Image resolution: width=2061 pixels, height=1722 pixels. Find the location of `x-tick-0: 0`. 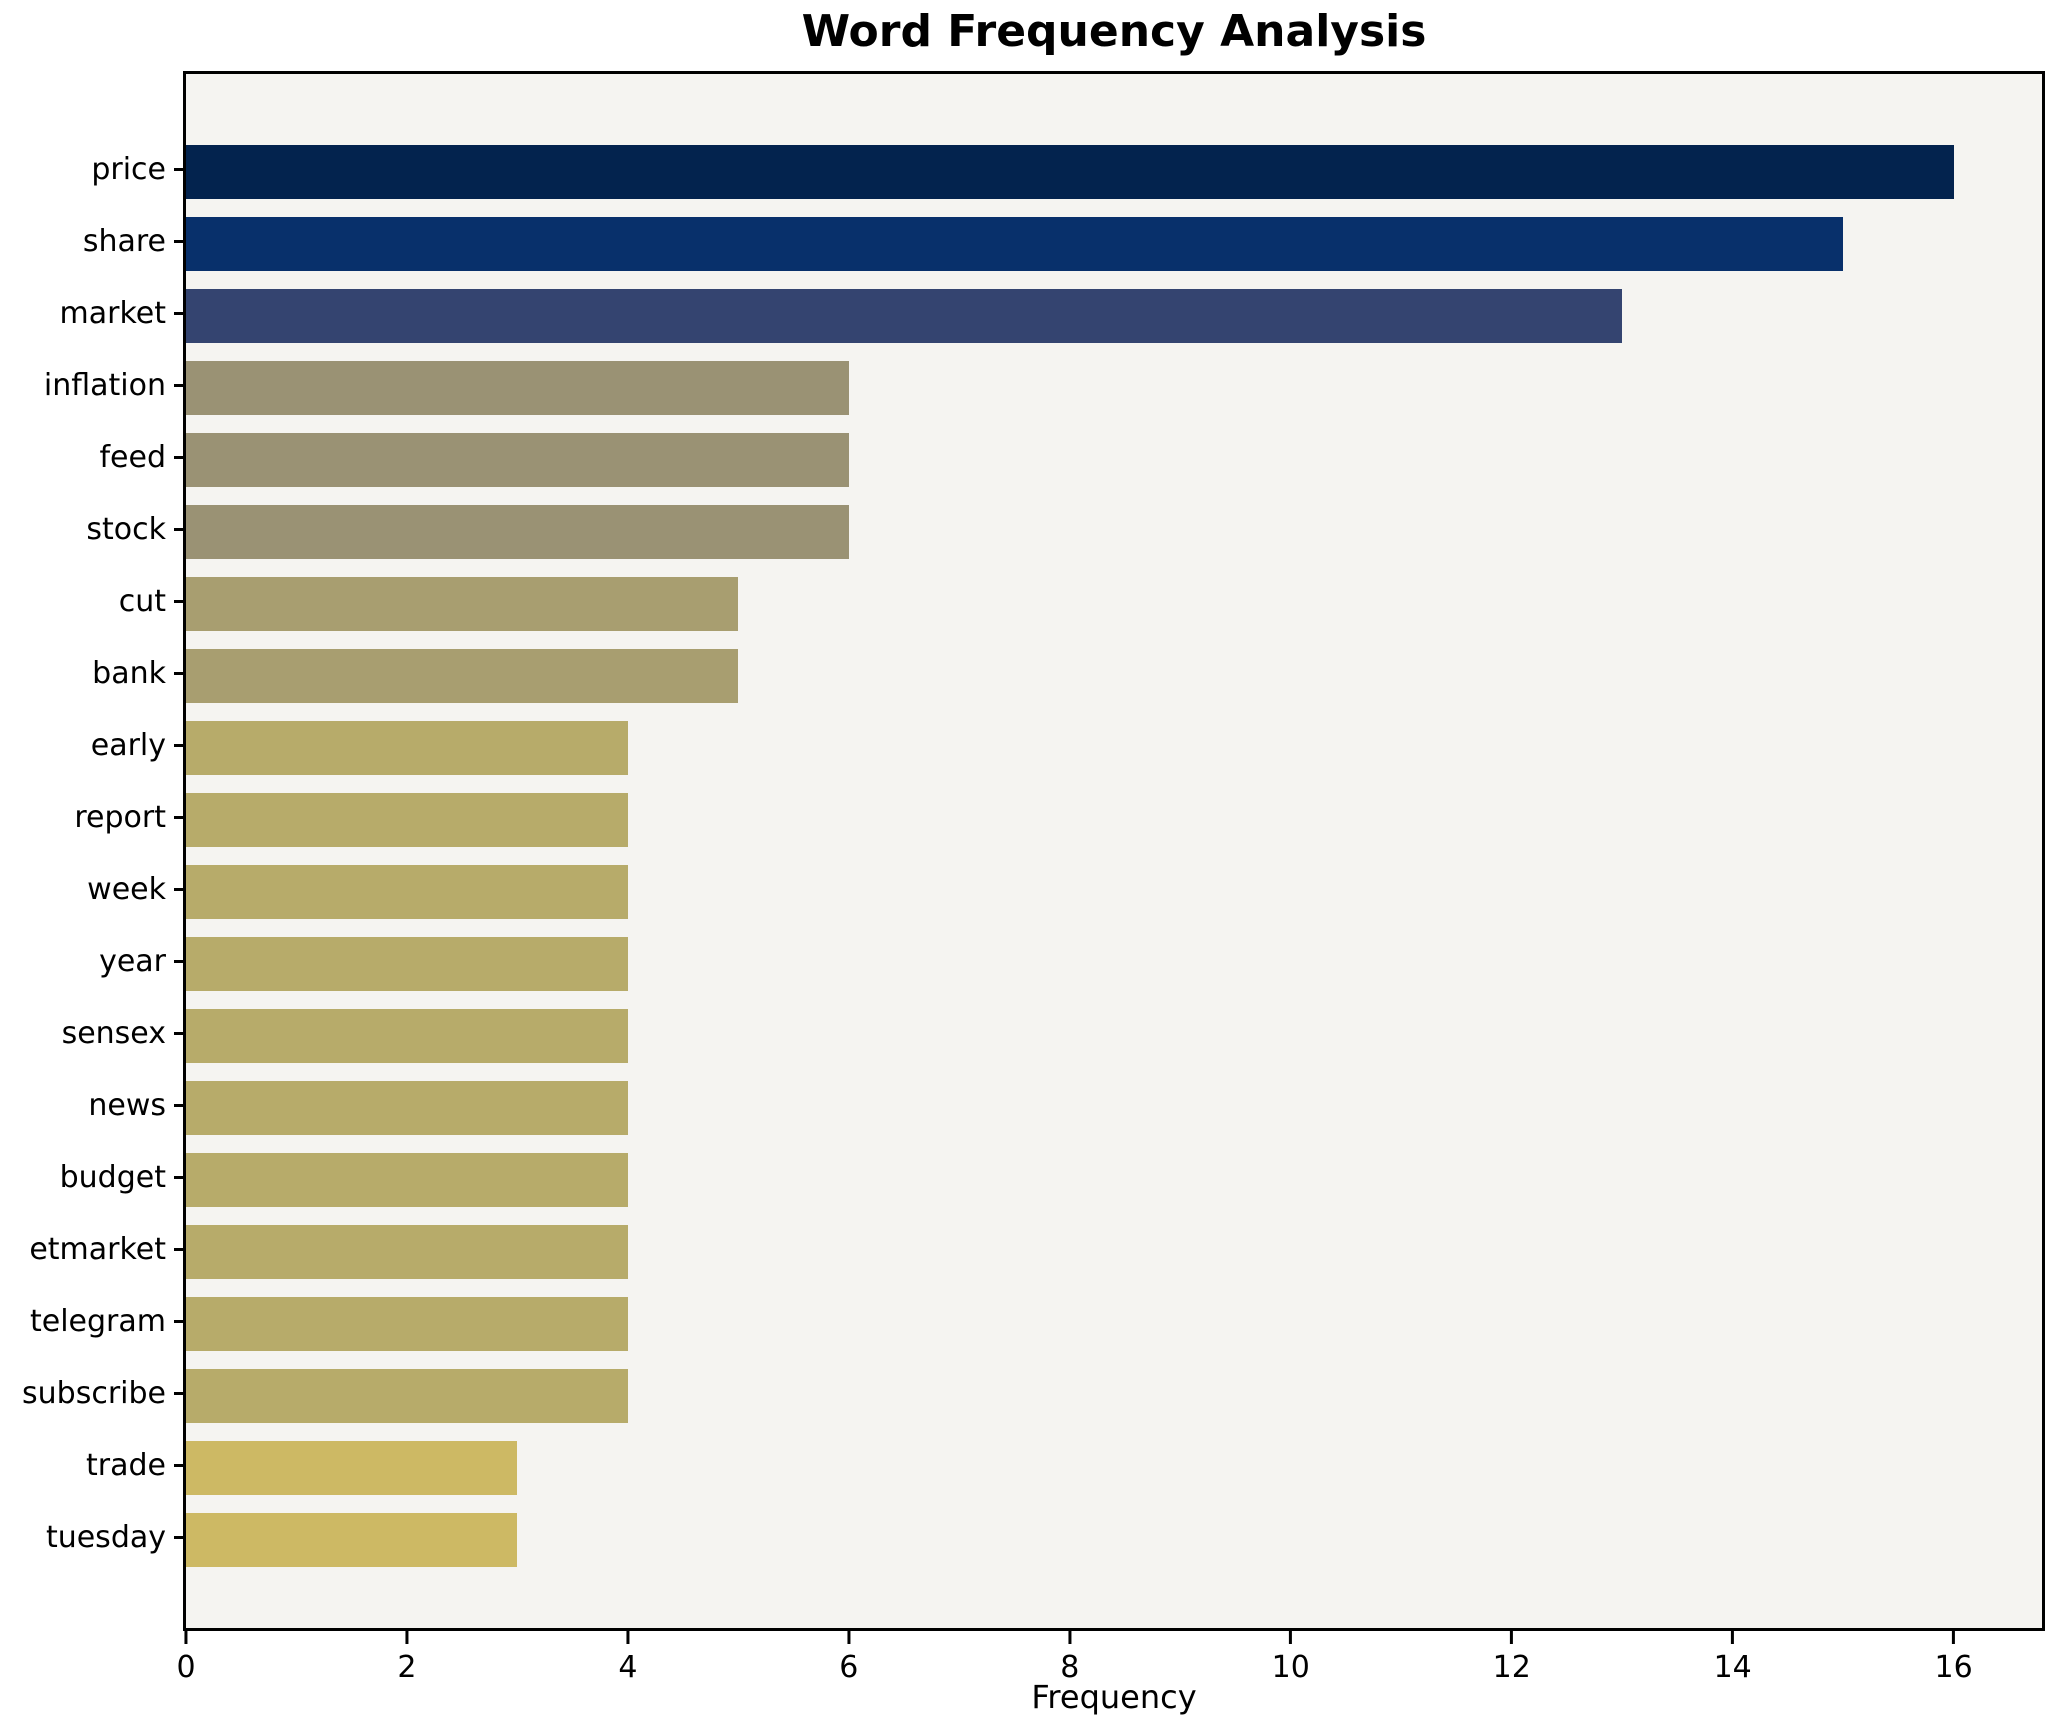

x-tick-0: 0 is located at coordinates (186, 1658).